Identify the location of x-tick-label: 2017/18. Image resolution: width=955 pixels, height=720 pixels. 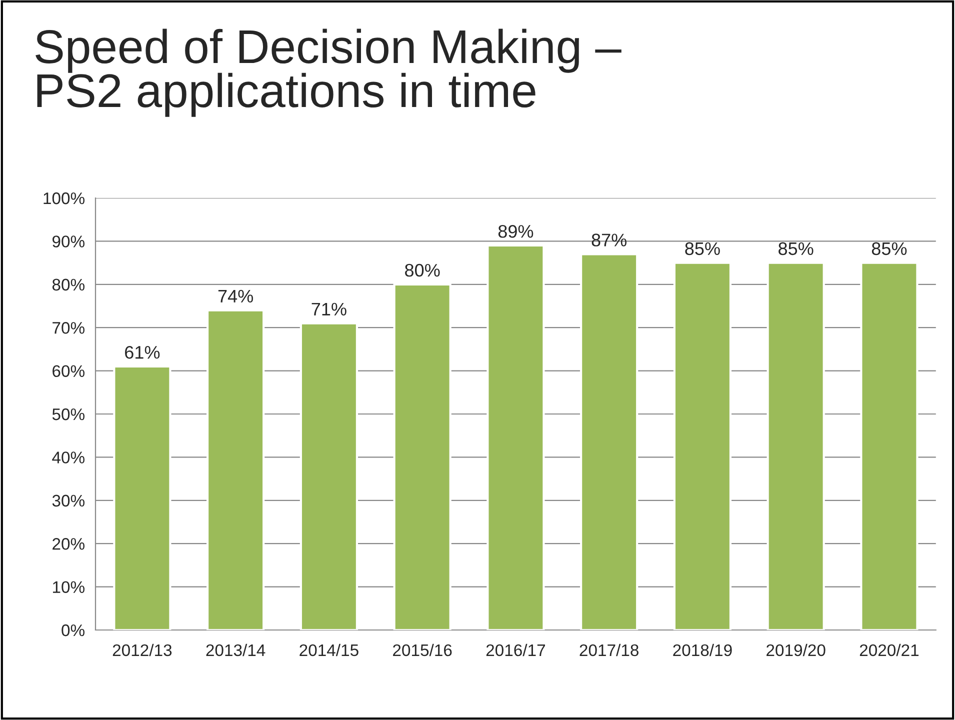
(609, 650).